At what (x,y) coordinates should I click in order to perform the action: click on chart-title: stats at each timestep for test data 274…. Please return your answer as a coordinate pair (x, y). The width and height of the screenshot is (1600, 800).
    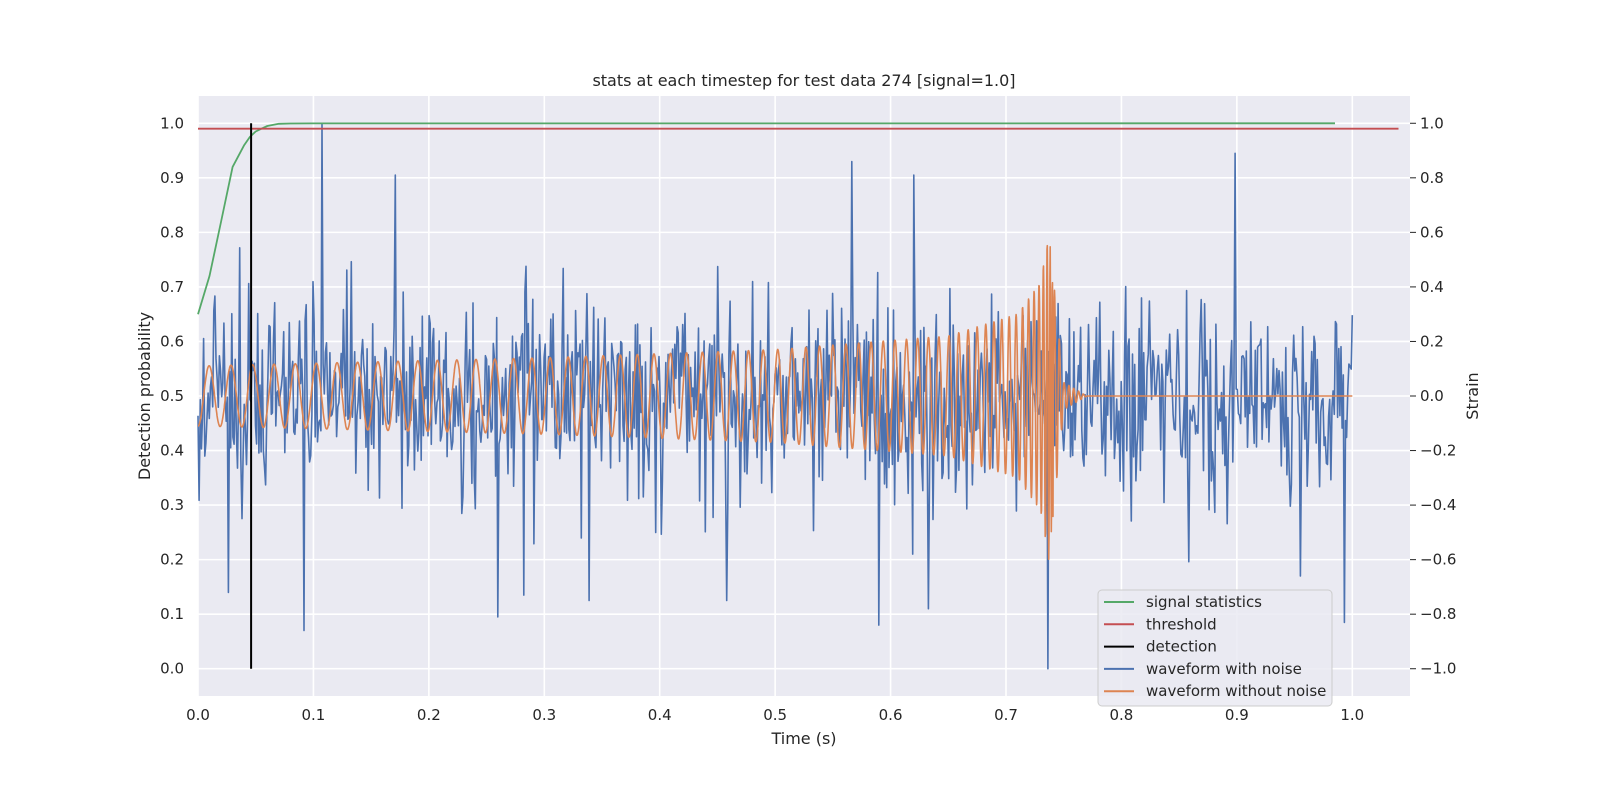
    Looking at the image, I should click on (803, 80).